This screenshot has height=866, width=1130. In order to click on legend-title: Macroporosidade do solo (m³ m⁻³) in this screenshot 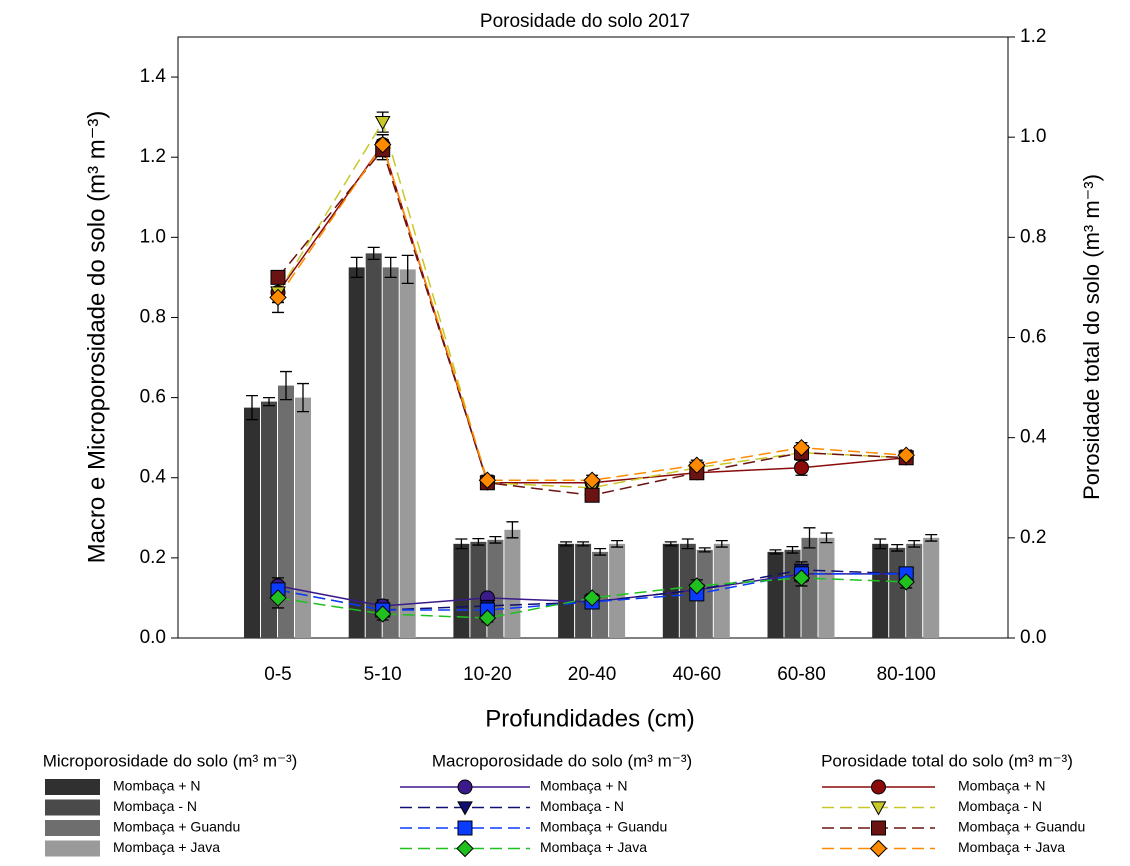, I will do `click(562, 760)`.